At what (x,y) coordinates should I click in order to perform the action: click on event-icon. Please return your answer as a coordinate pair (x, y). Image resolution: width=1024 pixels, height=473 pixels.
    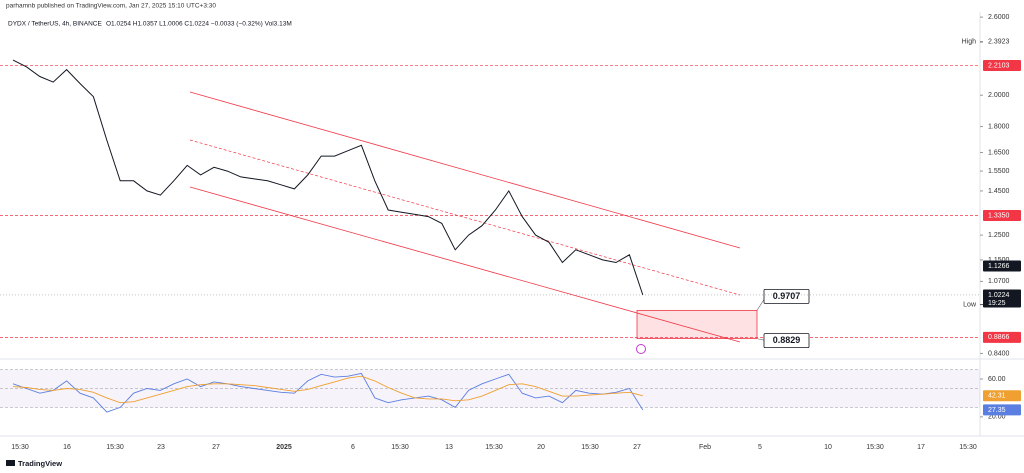
    Looking at the image, I should click on (641, 349).